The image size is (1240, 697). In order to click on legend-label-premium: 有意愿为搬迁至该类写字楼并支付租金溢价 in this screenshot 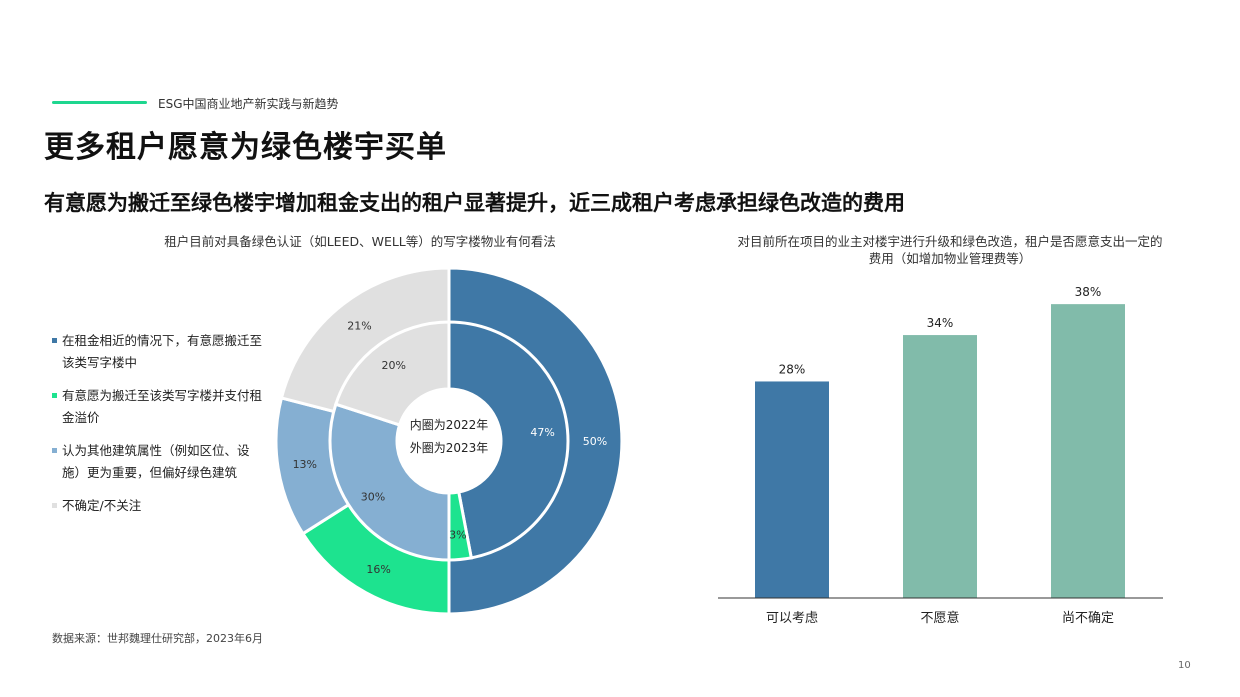, I will do `click(162, 406)`.